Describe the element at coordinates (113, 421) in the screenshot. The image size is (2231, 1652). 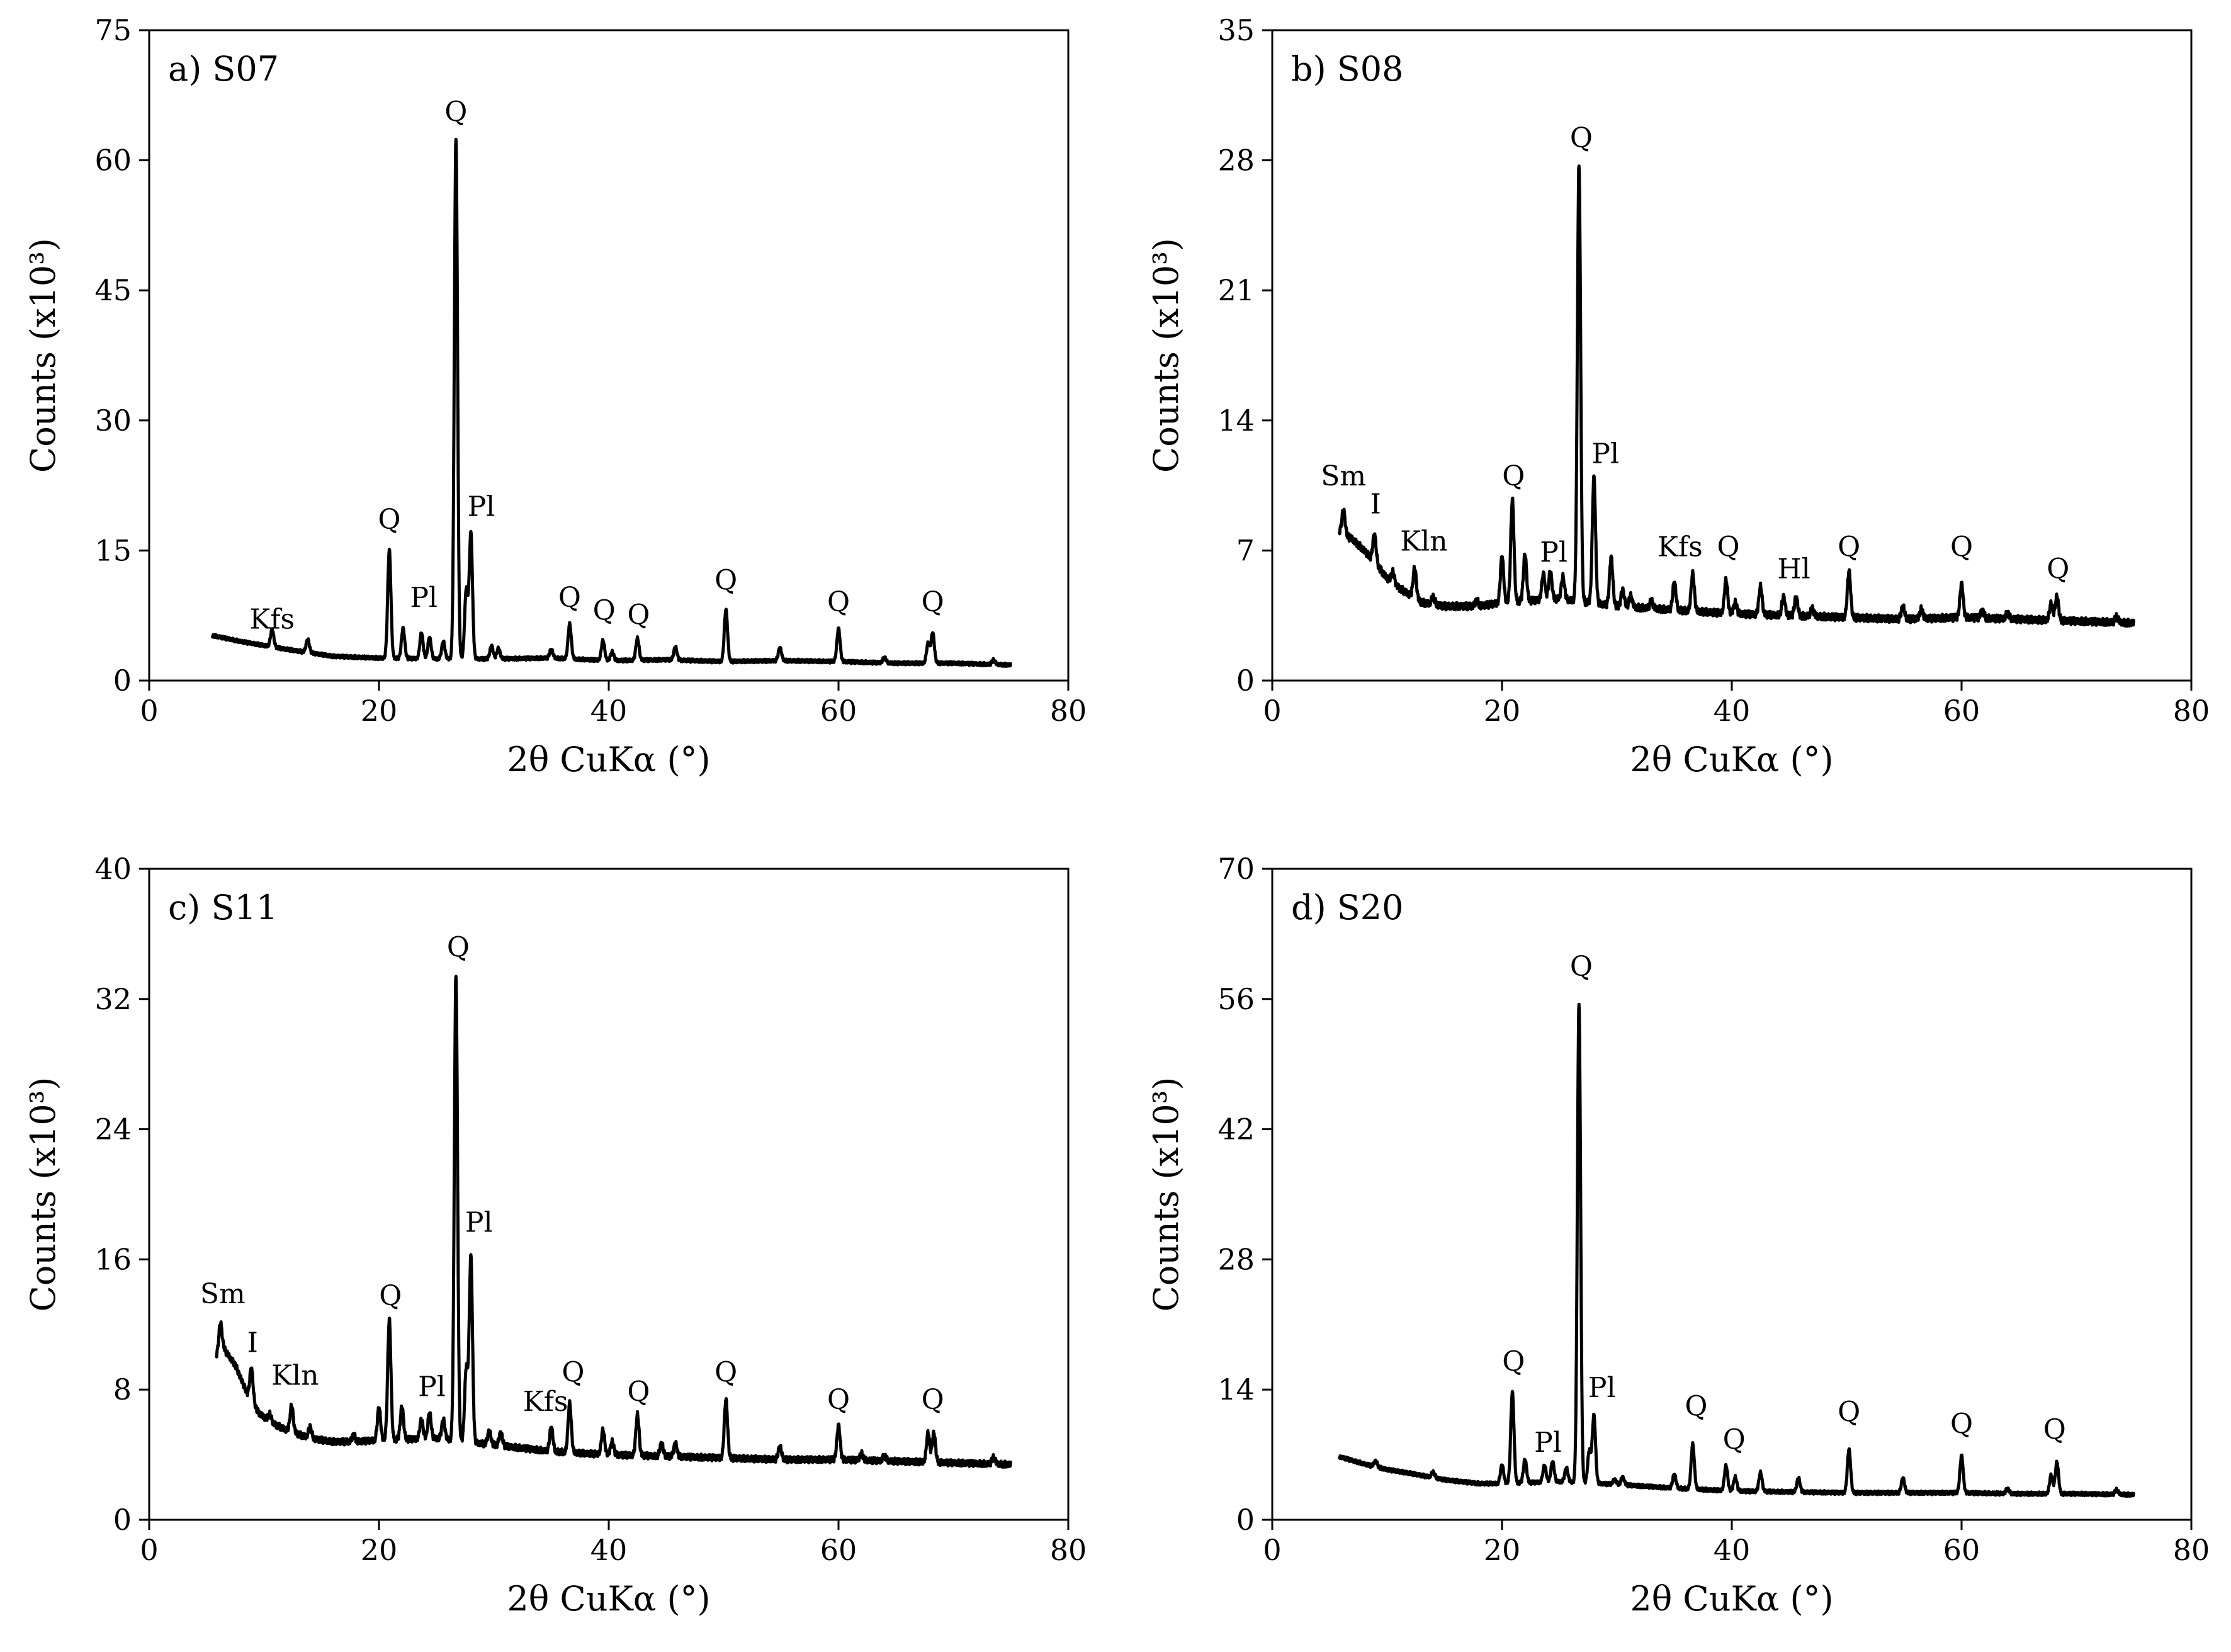
I see `y-tick-label: 30` at that location.